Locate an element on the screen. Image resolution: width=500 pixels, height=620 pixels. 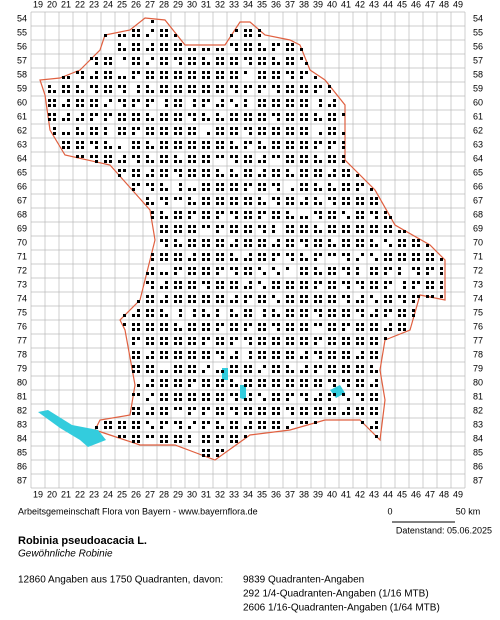
scientific-name: Robinia pseudoacacia L. is located at coordinates (82, 541).